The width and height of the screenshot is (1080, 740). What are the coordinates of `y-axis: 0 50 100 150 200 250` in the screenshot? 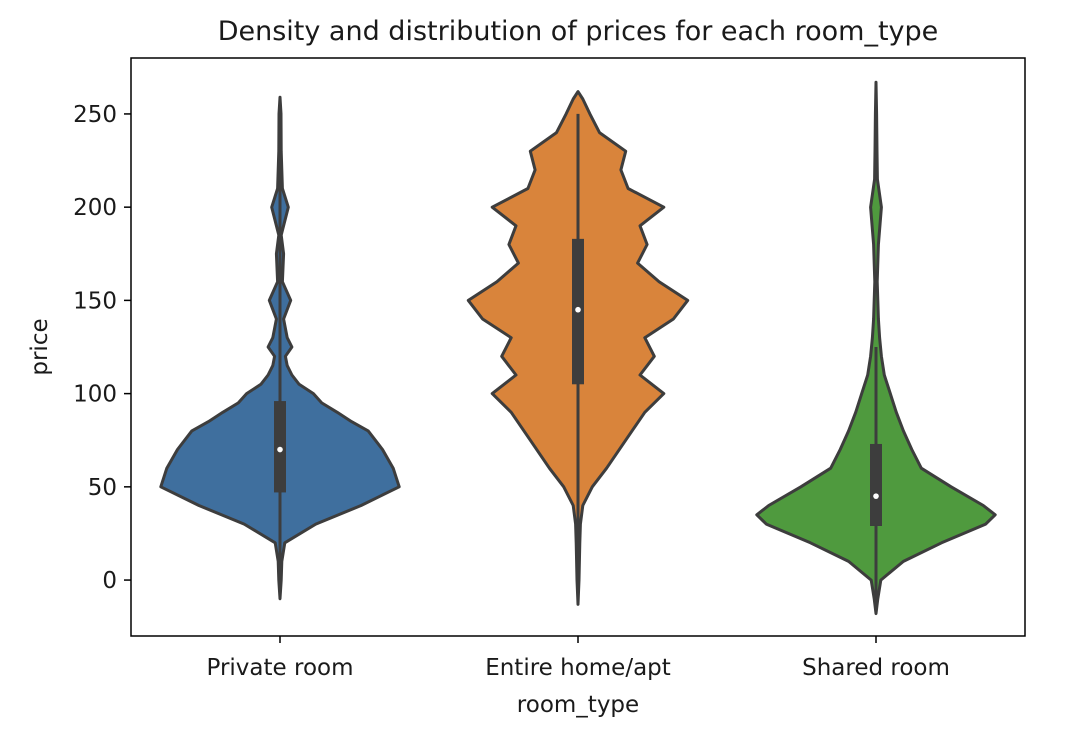 It's located at (102, 348).